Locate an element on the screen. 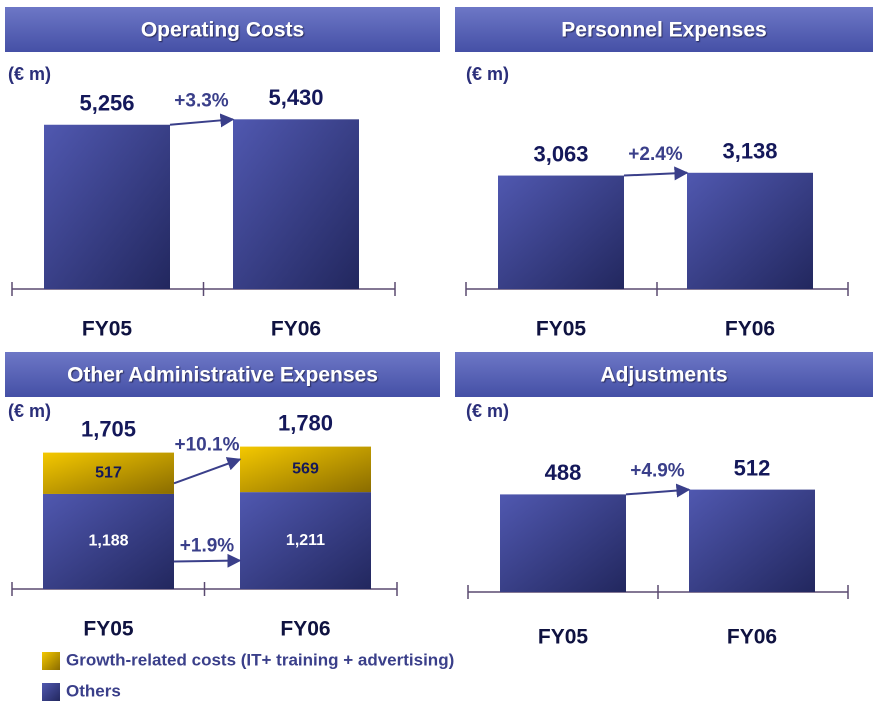 The image size is (877, 703). segment-label: 569 is located at coordinates (305, 469).